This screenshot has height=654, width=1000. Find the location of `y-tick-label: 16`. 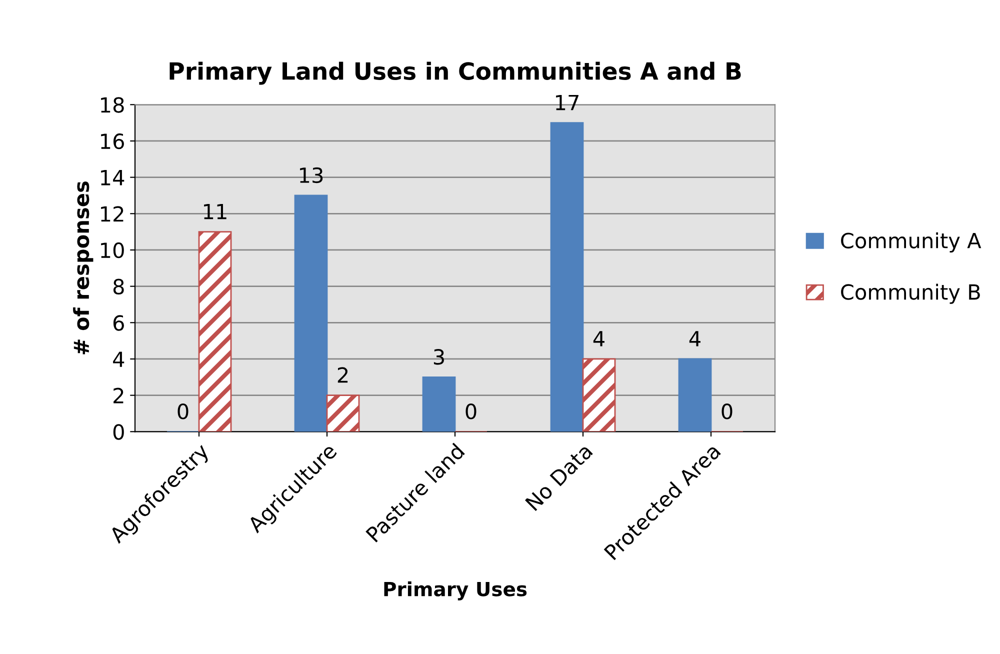

y-tick-label: 16 is located at coordinates (112, 141).